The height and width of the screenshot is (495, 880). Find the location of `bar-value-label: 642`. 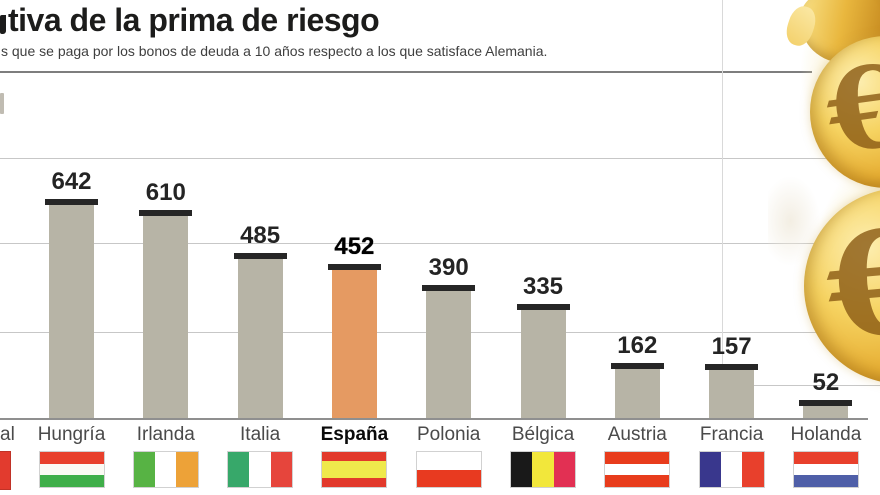

bar-value-label: 642 is located at coordinates (71, 181).